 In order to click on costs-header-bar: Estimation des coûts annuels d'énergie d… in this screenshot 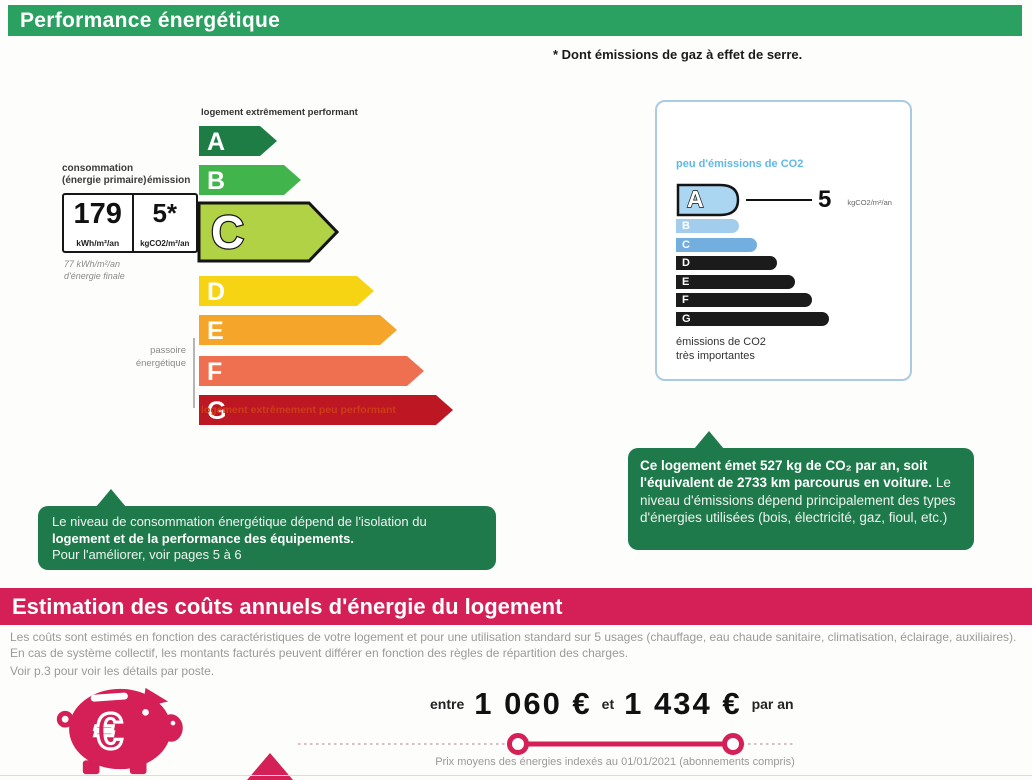, I will do `click(516, 606)`.